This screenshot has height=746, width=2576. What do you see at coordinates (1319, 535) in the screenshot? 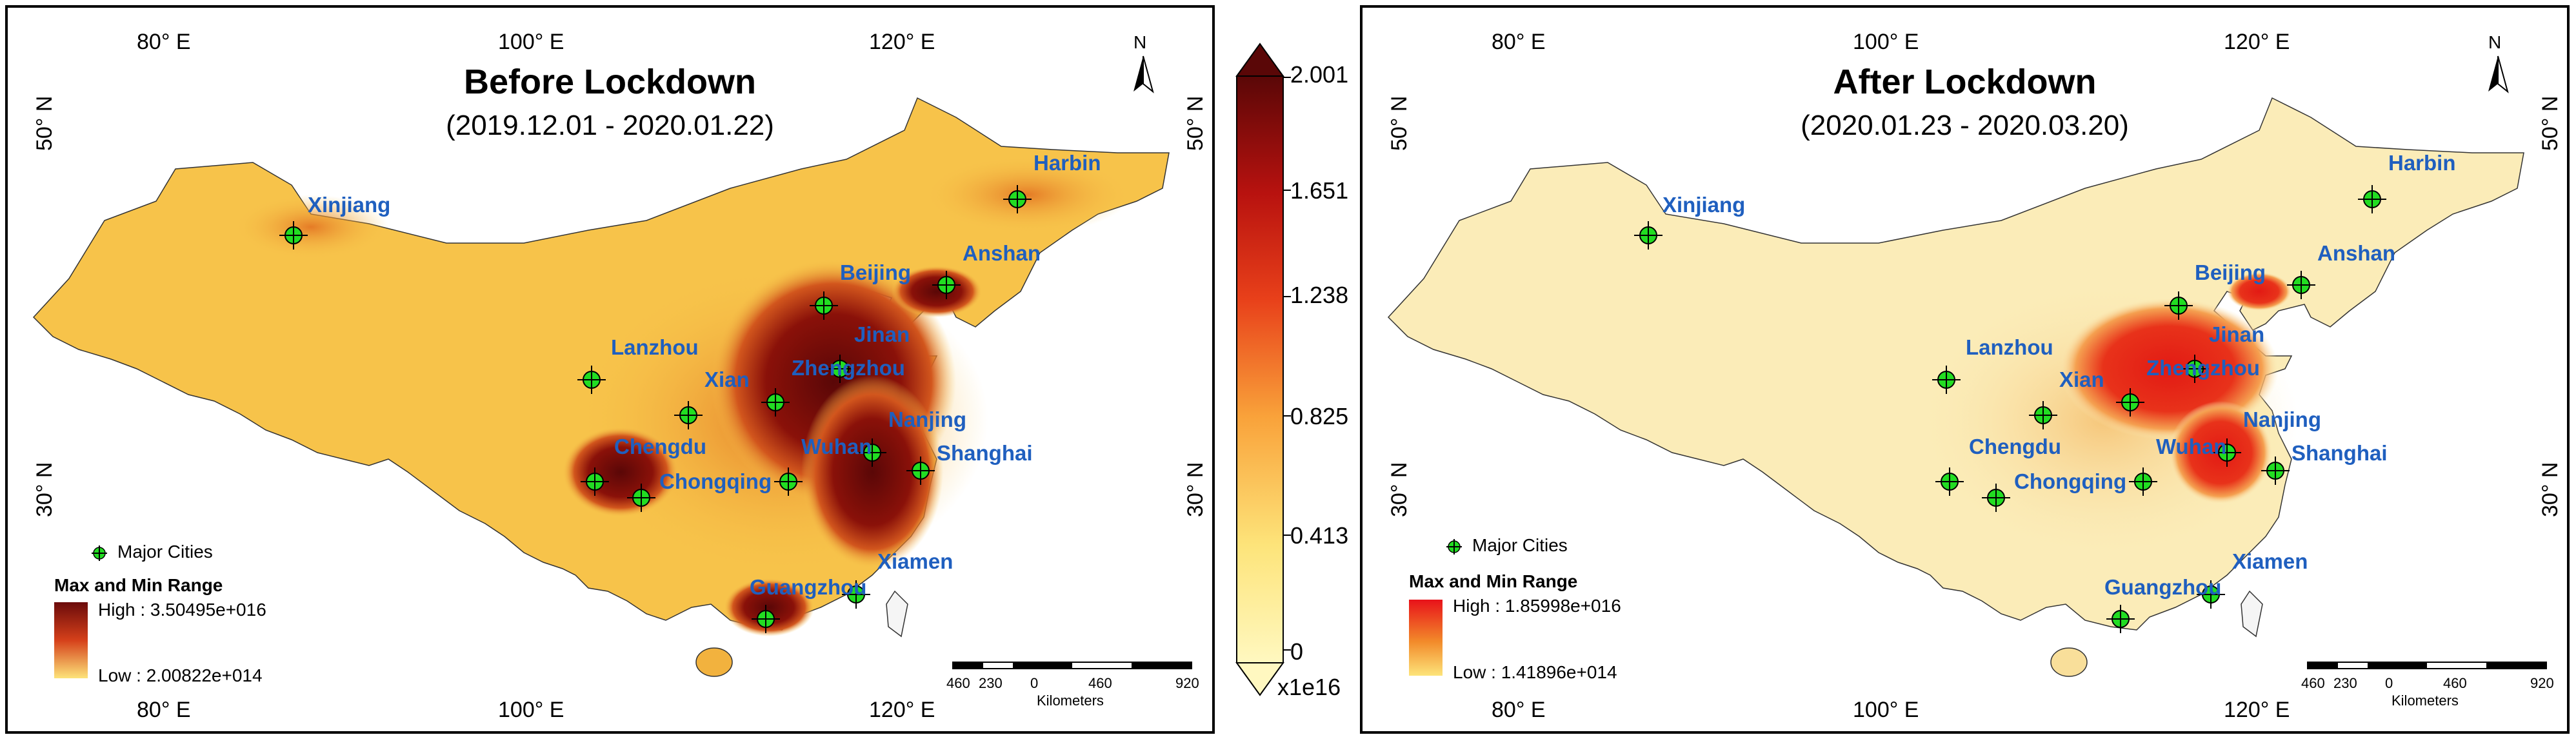
I see `colorbar-tick: 0.413` at bounding box center [1319, 535].